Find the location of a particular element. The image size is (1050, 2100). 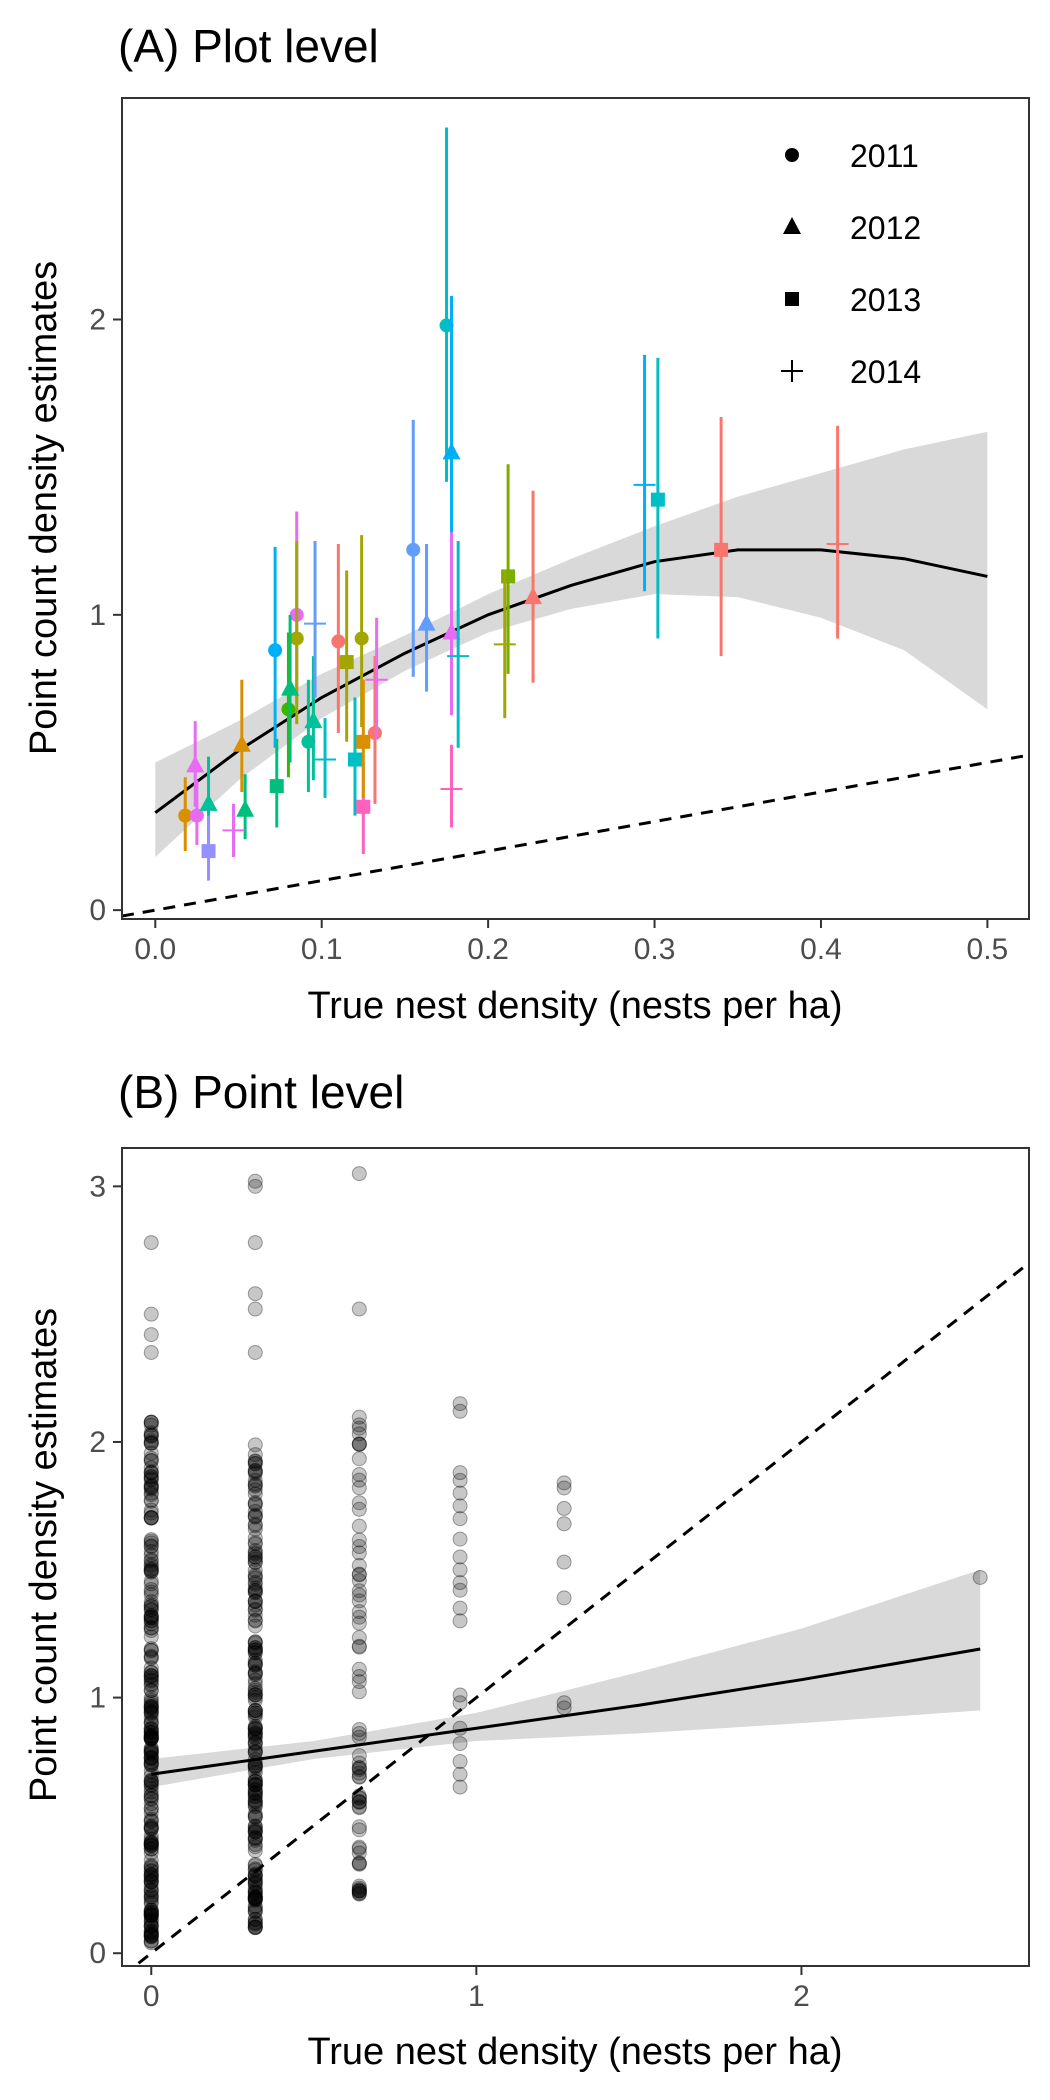

panel-a-y-tick-label: 1 is located at coordinates (97, 615).